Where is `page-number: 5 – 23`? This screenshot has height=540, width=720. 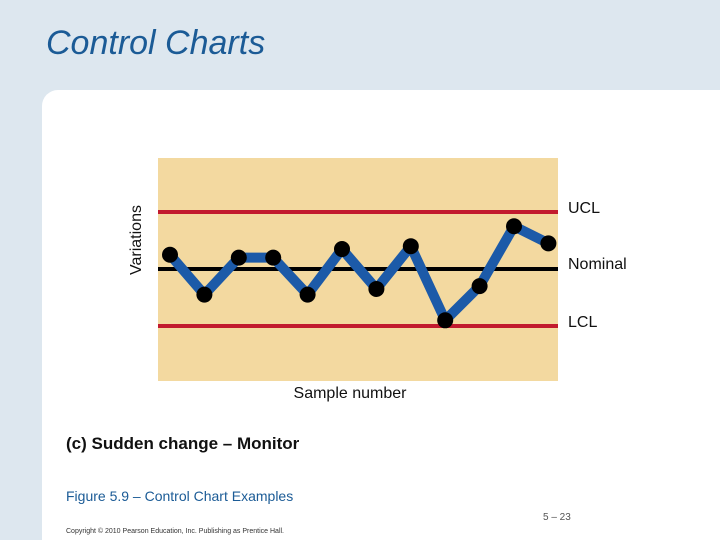
page-number: 5 – 23 is located at coordinates (557, 517).